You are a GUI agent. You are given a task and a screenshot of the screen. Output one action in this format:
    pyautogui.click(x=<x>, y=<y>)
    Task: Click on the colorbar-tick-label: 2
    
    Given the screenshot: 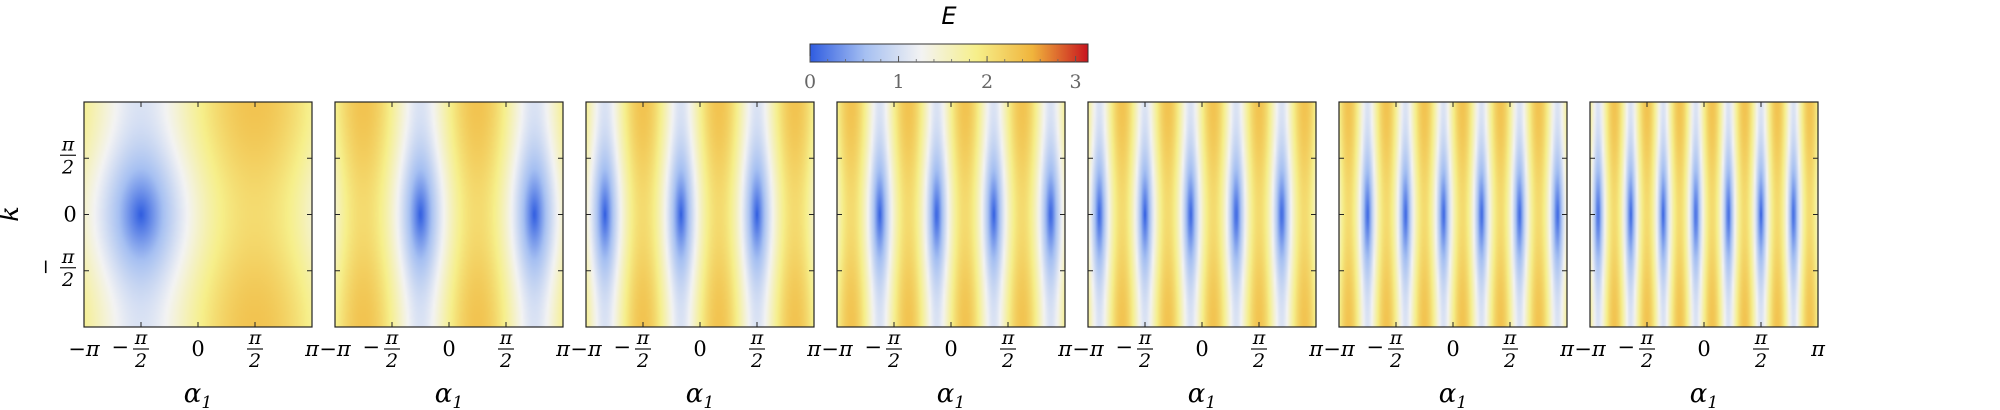 What is the action you would take?
    pyautogui.click(x=987, y=82)
    